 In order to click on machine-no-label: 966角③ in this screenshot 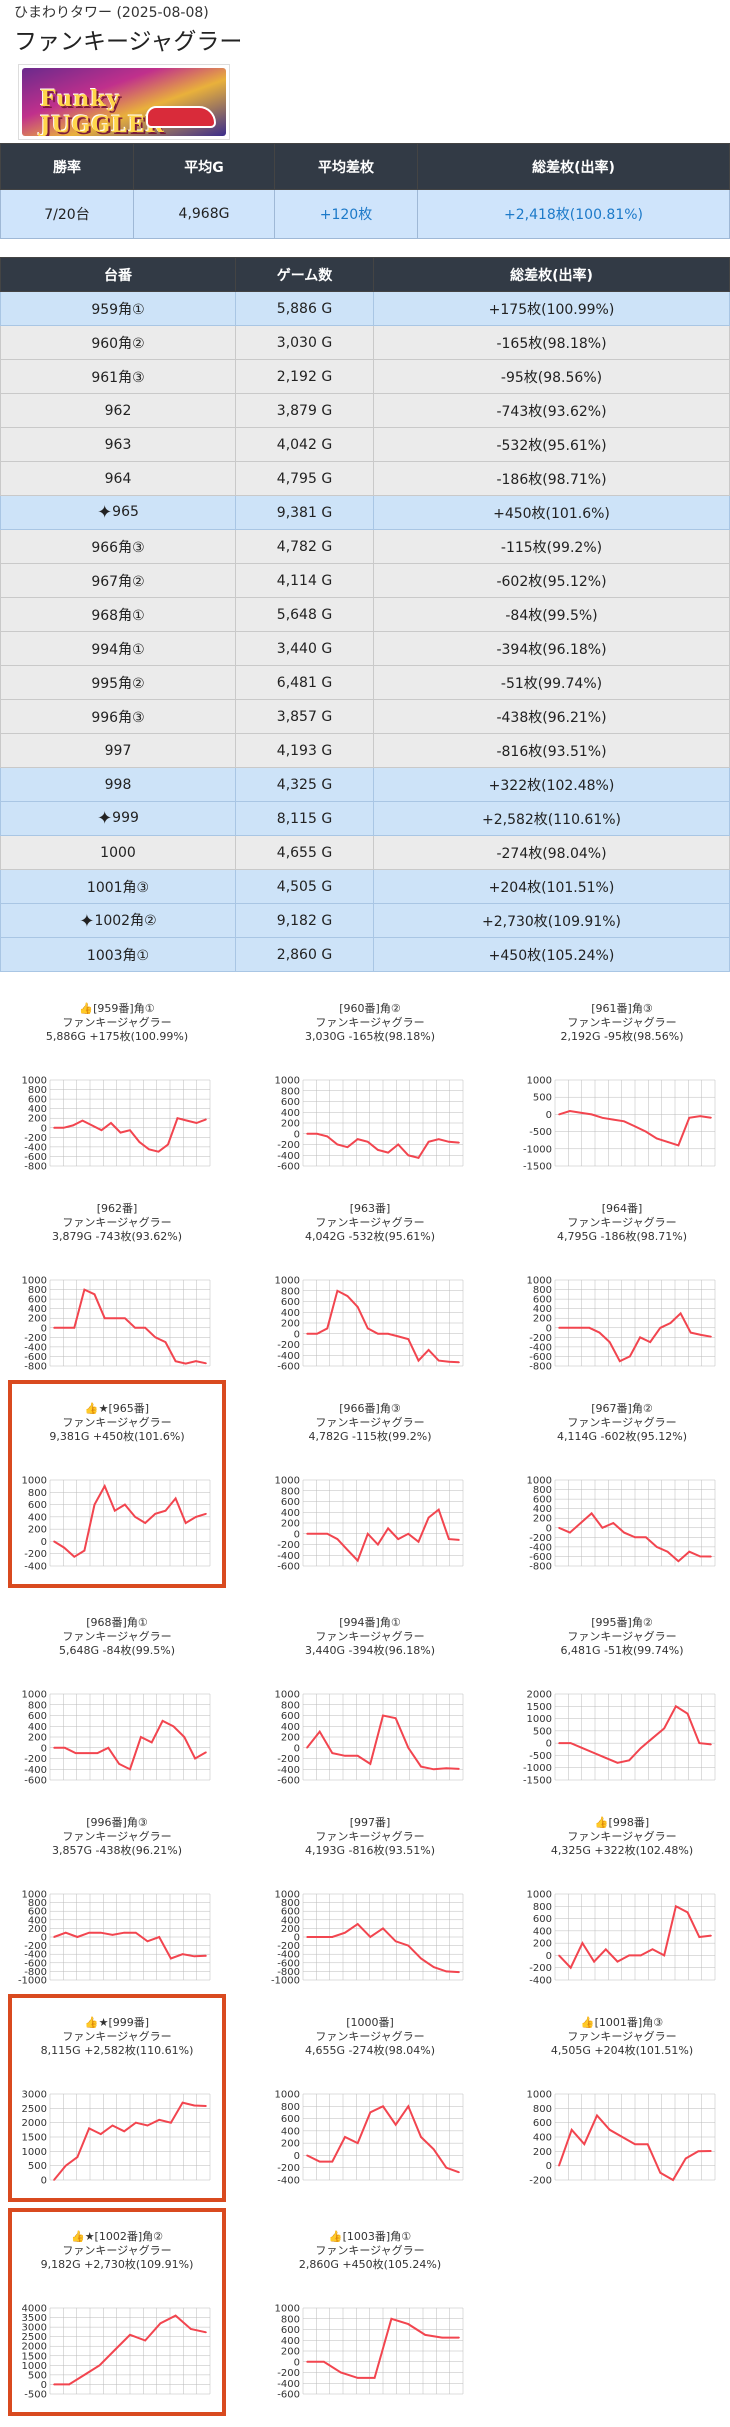, I will do `click(118, 547)`.